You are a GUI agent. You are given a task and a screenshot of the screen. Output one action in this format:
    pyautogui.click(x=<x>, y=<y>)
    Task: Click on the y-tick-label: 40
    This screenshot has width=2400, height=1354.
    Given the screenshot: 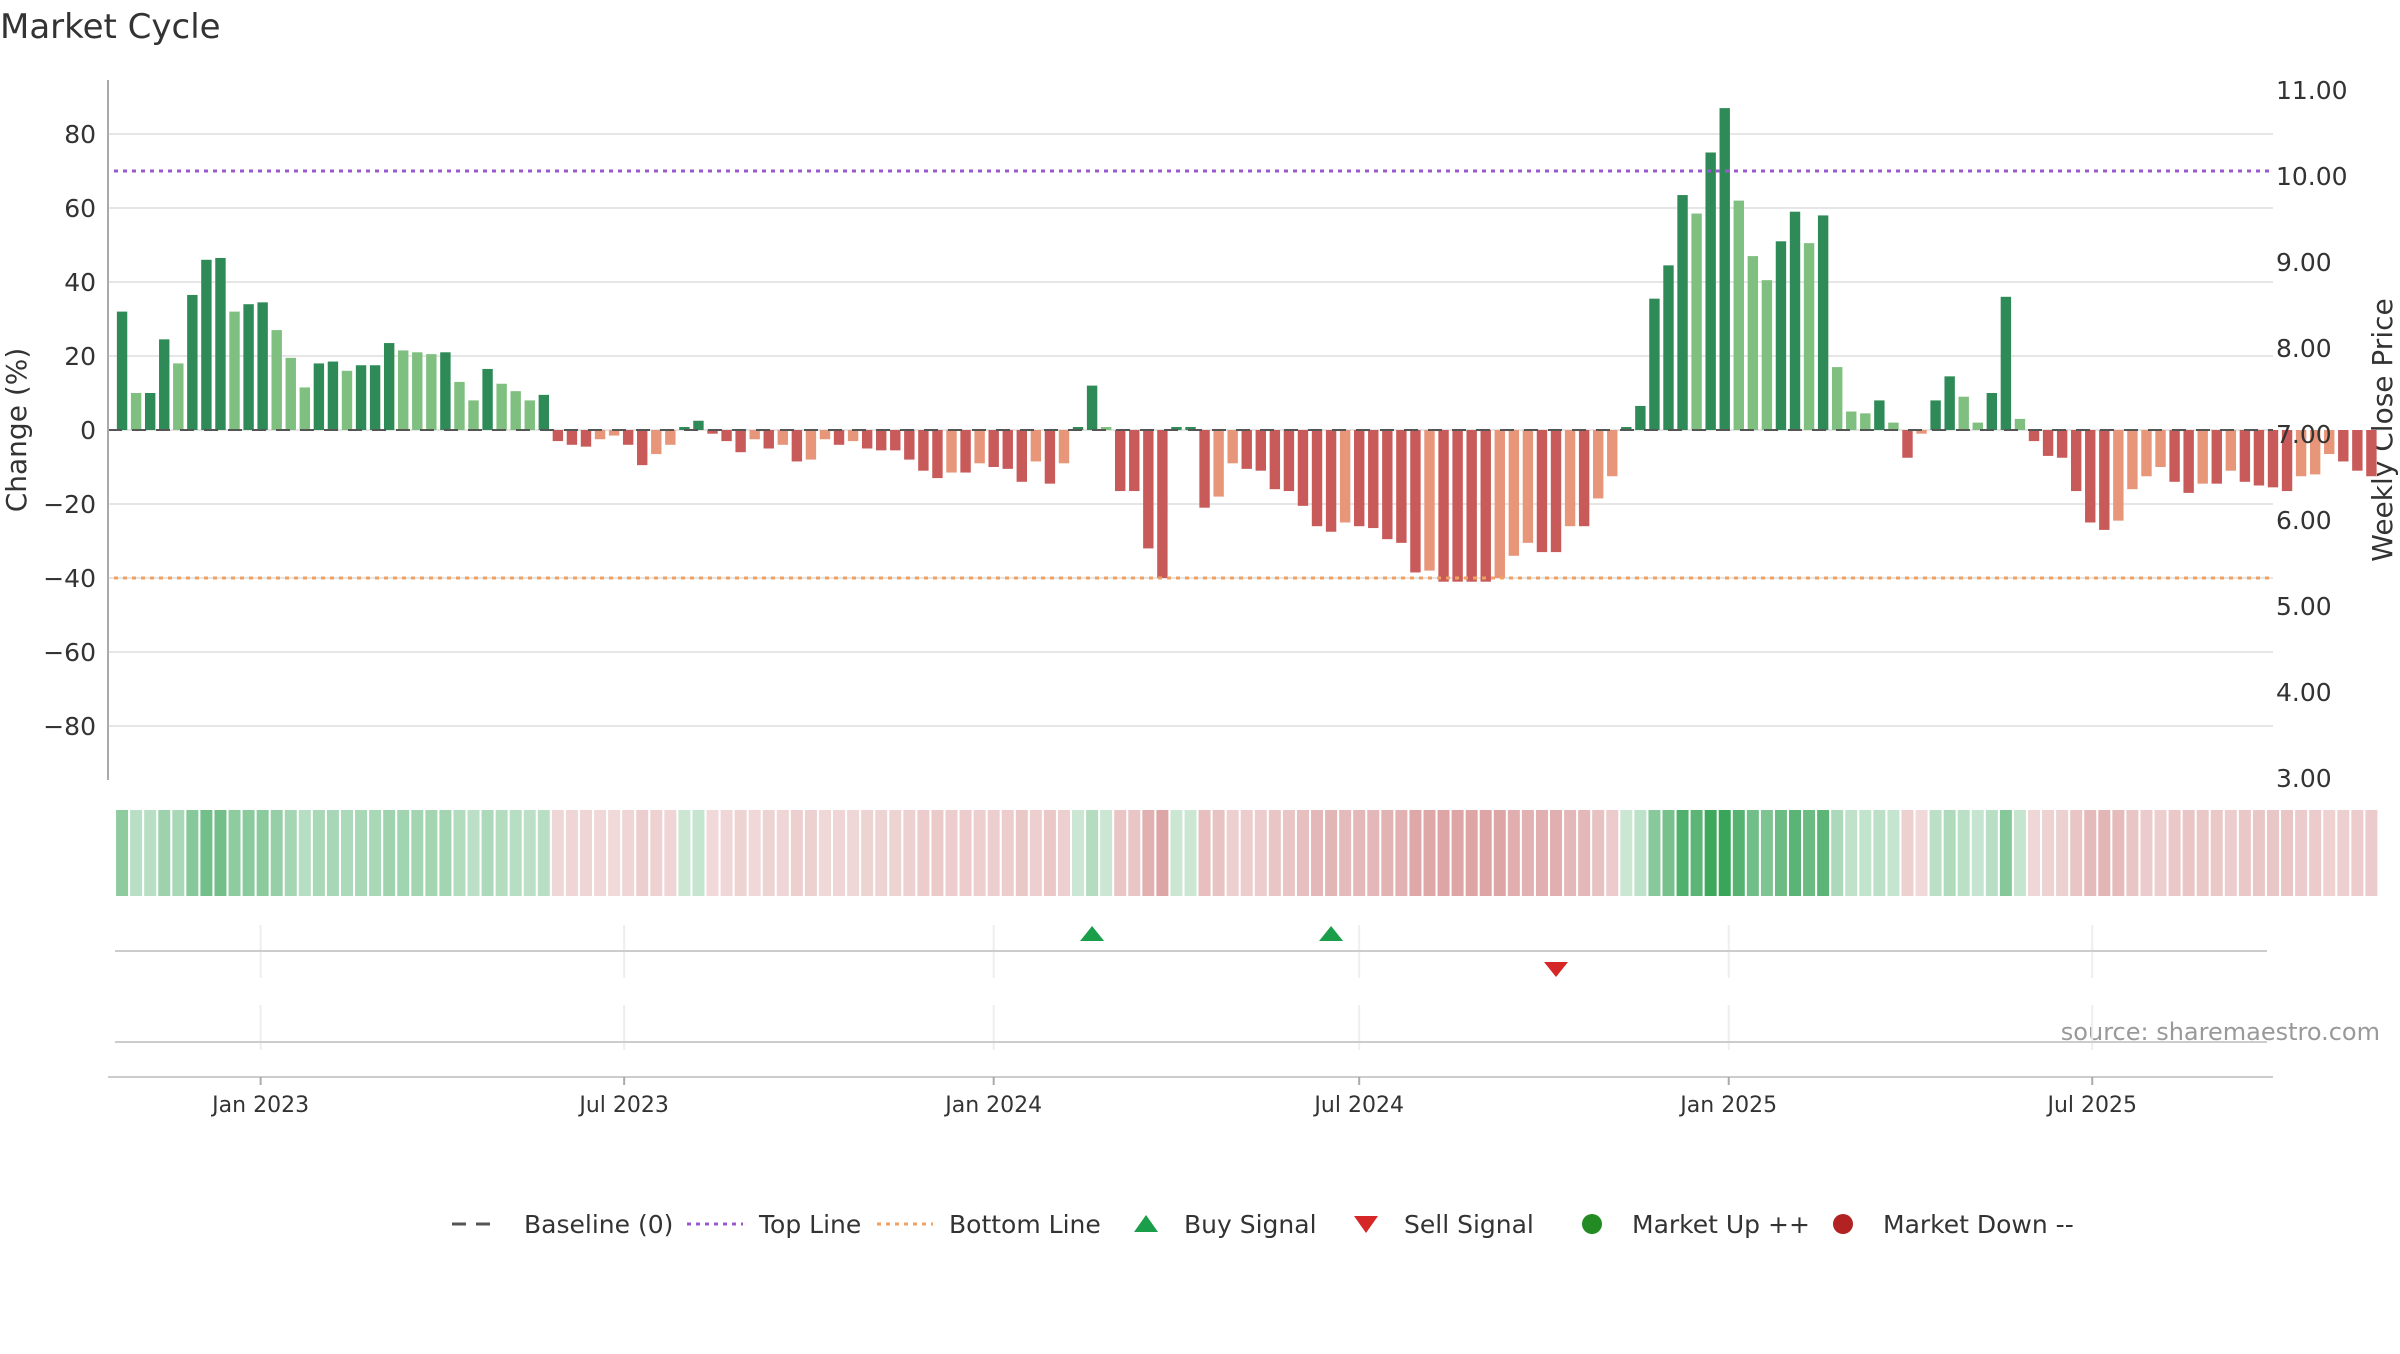 What is the action you would take?
    pyautogui.click(x=80, y=282)
    